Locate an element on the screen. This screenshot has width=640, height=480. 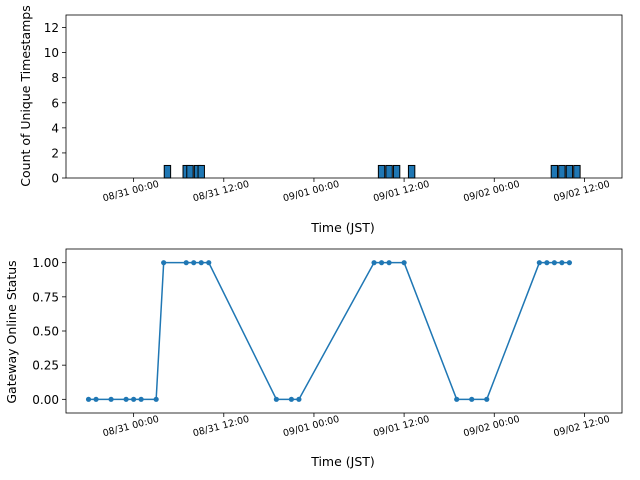
y-tick-label: 12 is located at coordinates (51, 28).